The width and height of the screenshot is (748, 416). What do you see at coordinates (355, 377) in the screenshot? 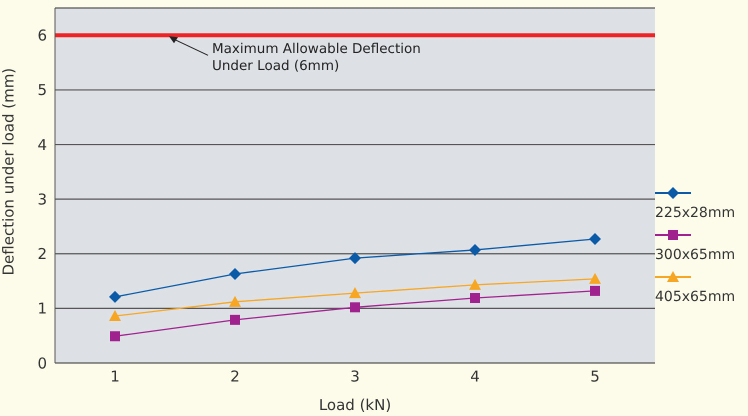
I see `x-tick-label: 3` at bounding box center [355, 377].